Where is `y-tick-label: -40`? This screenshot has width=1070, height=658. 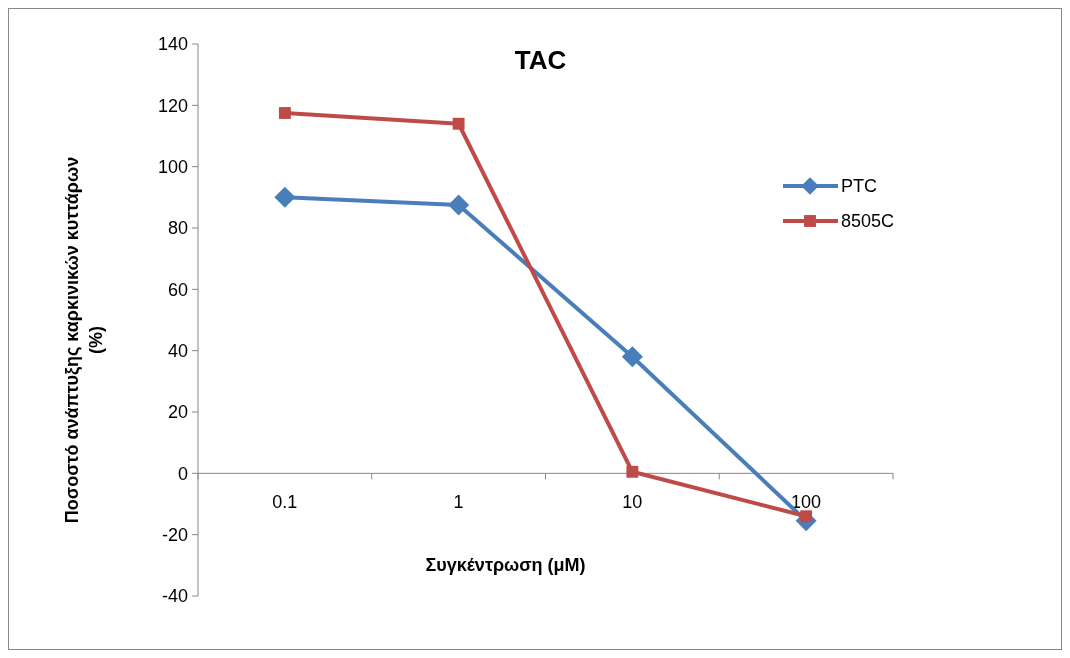 y-tick-label: -40 is located at coordinates (174, 596).